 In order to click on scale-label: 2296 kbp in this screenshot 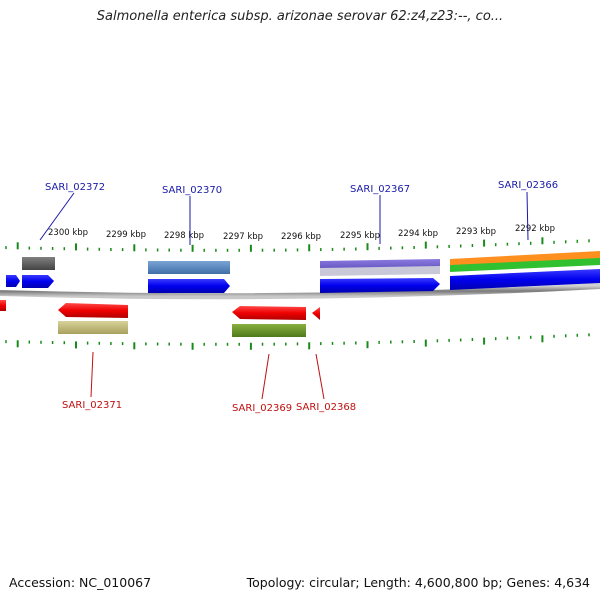, I will do `click(301, 237)`.